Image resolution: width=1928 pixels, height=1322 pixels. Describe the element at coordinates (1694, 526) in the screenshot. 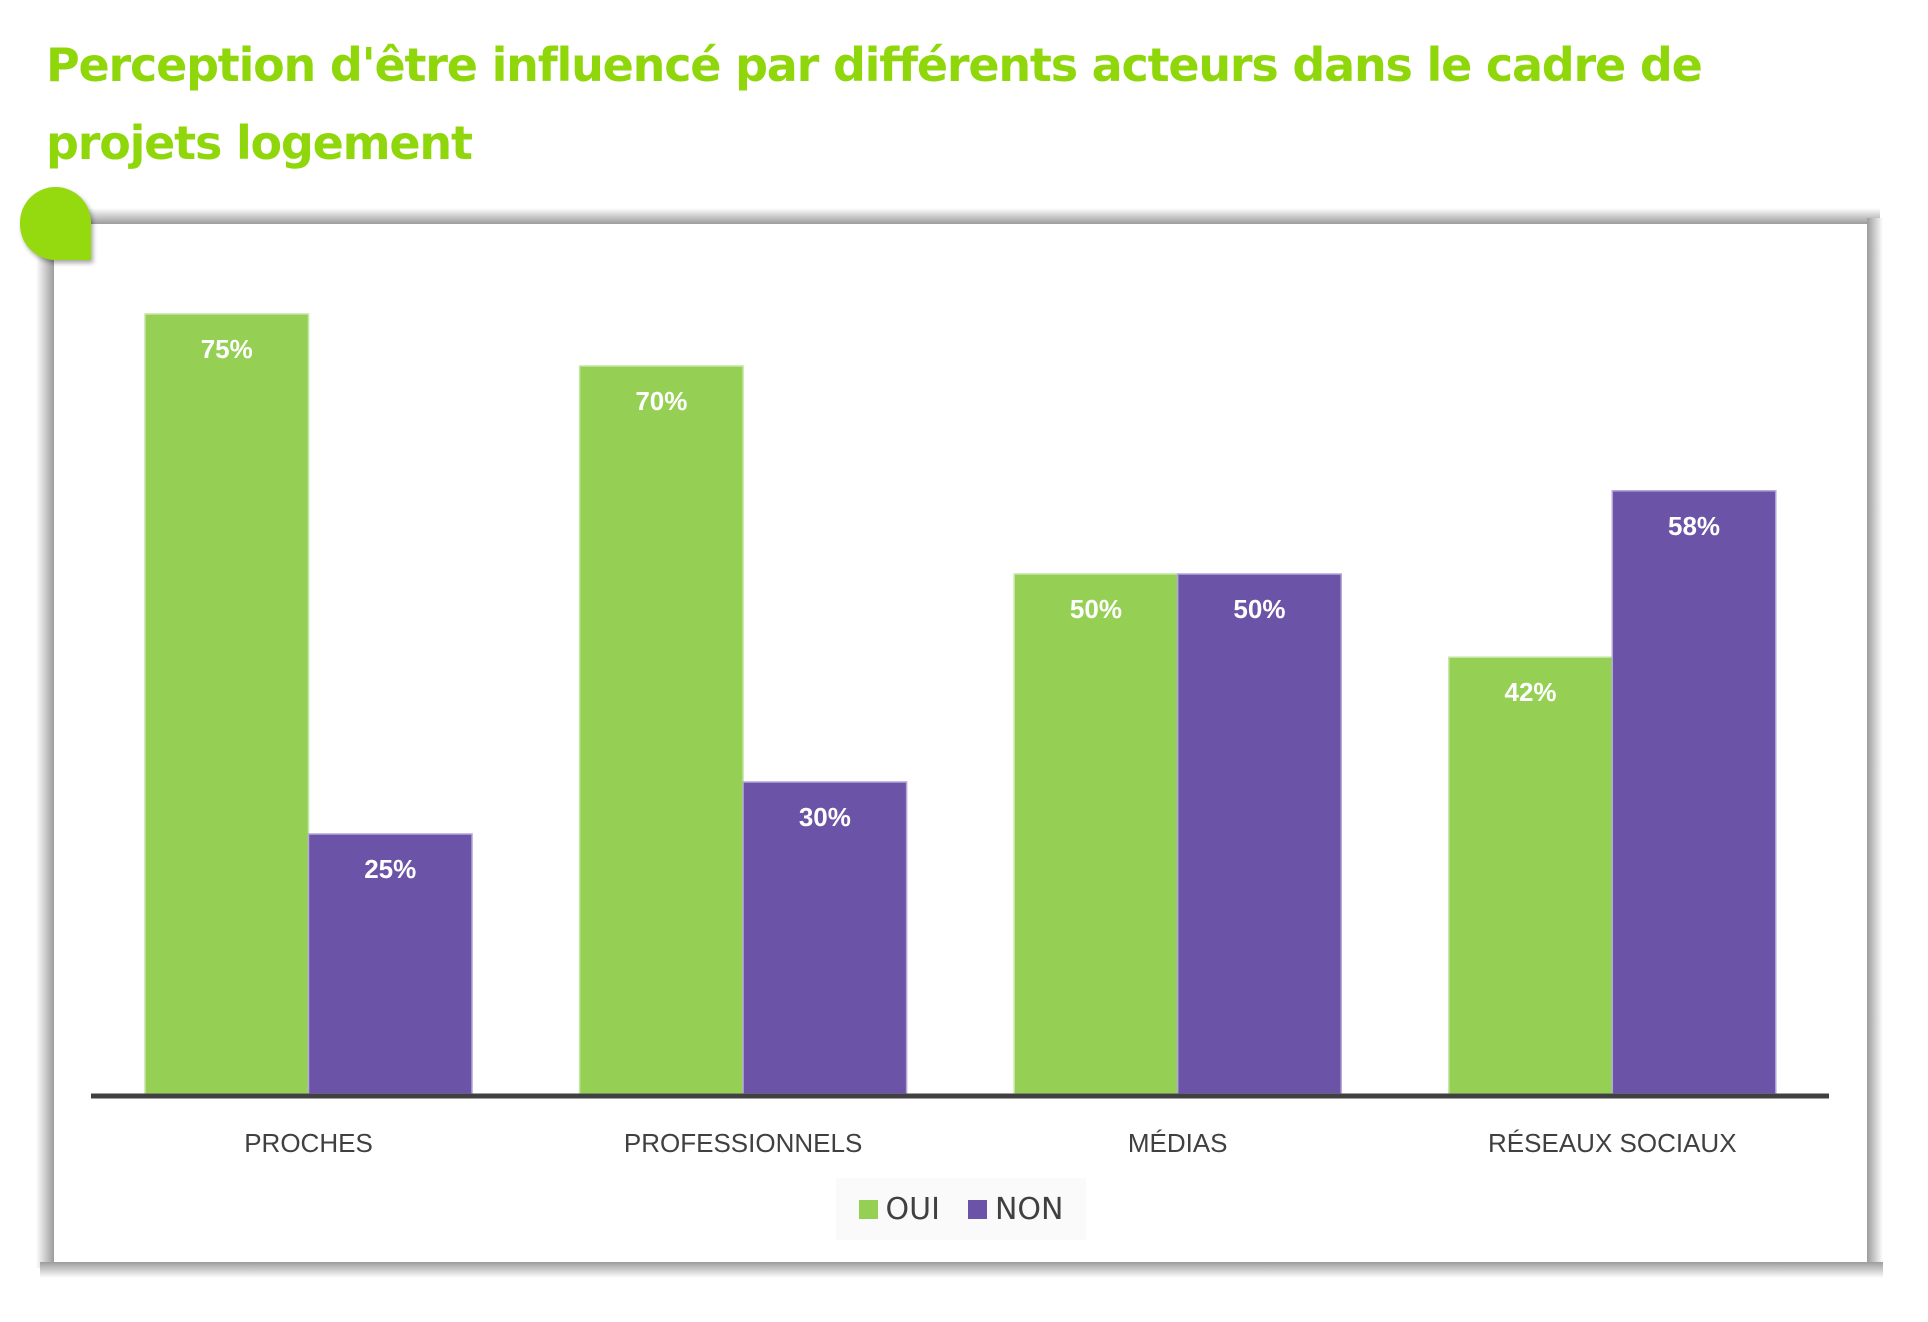

I see `data-label-non-reseaux-sociaux: 58%` at that location.